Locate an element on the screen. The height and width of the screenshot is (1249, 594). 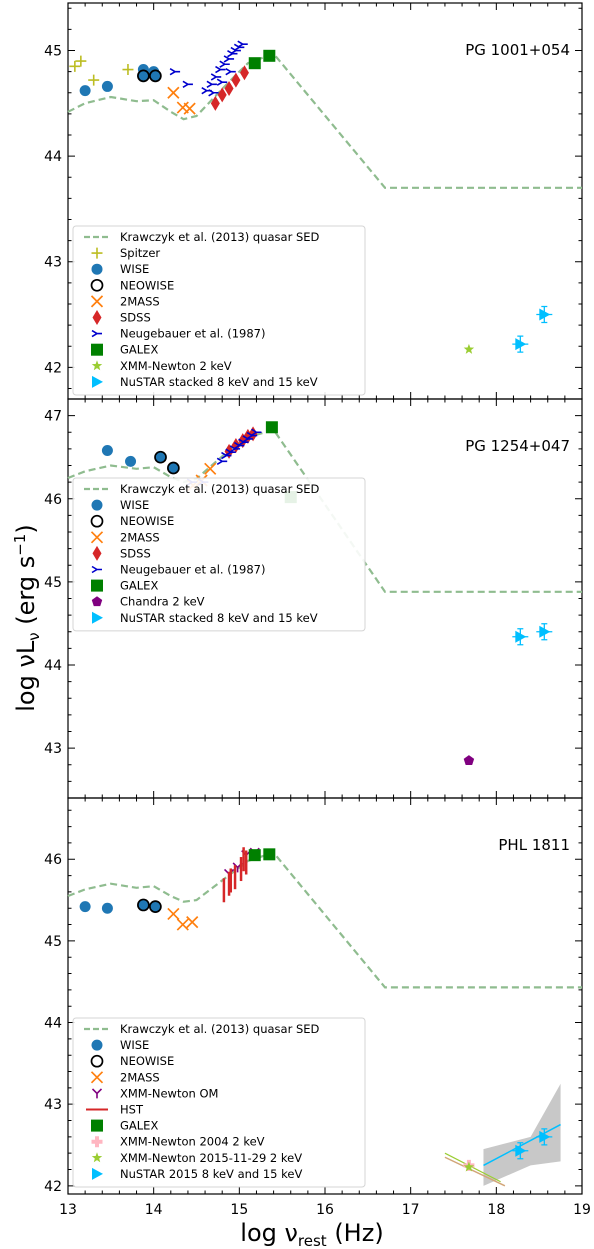
legend-label: XMM-Newton 2015-11-29 2 keV is located at coordinates (211, 1158).